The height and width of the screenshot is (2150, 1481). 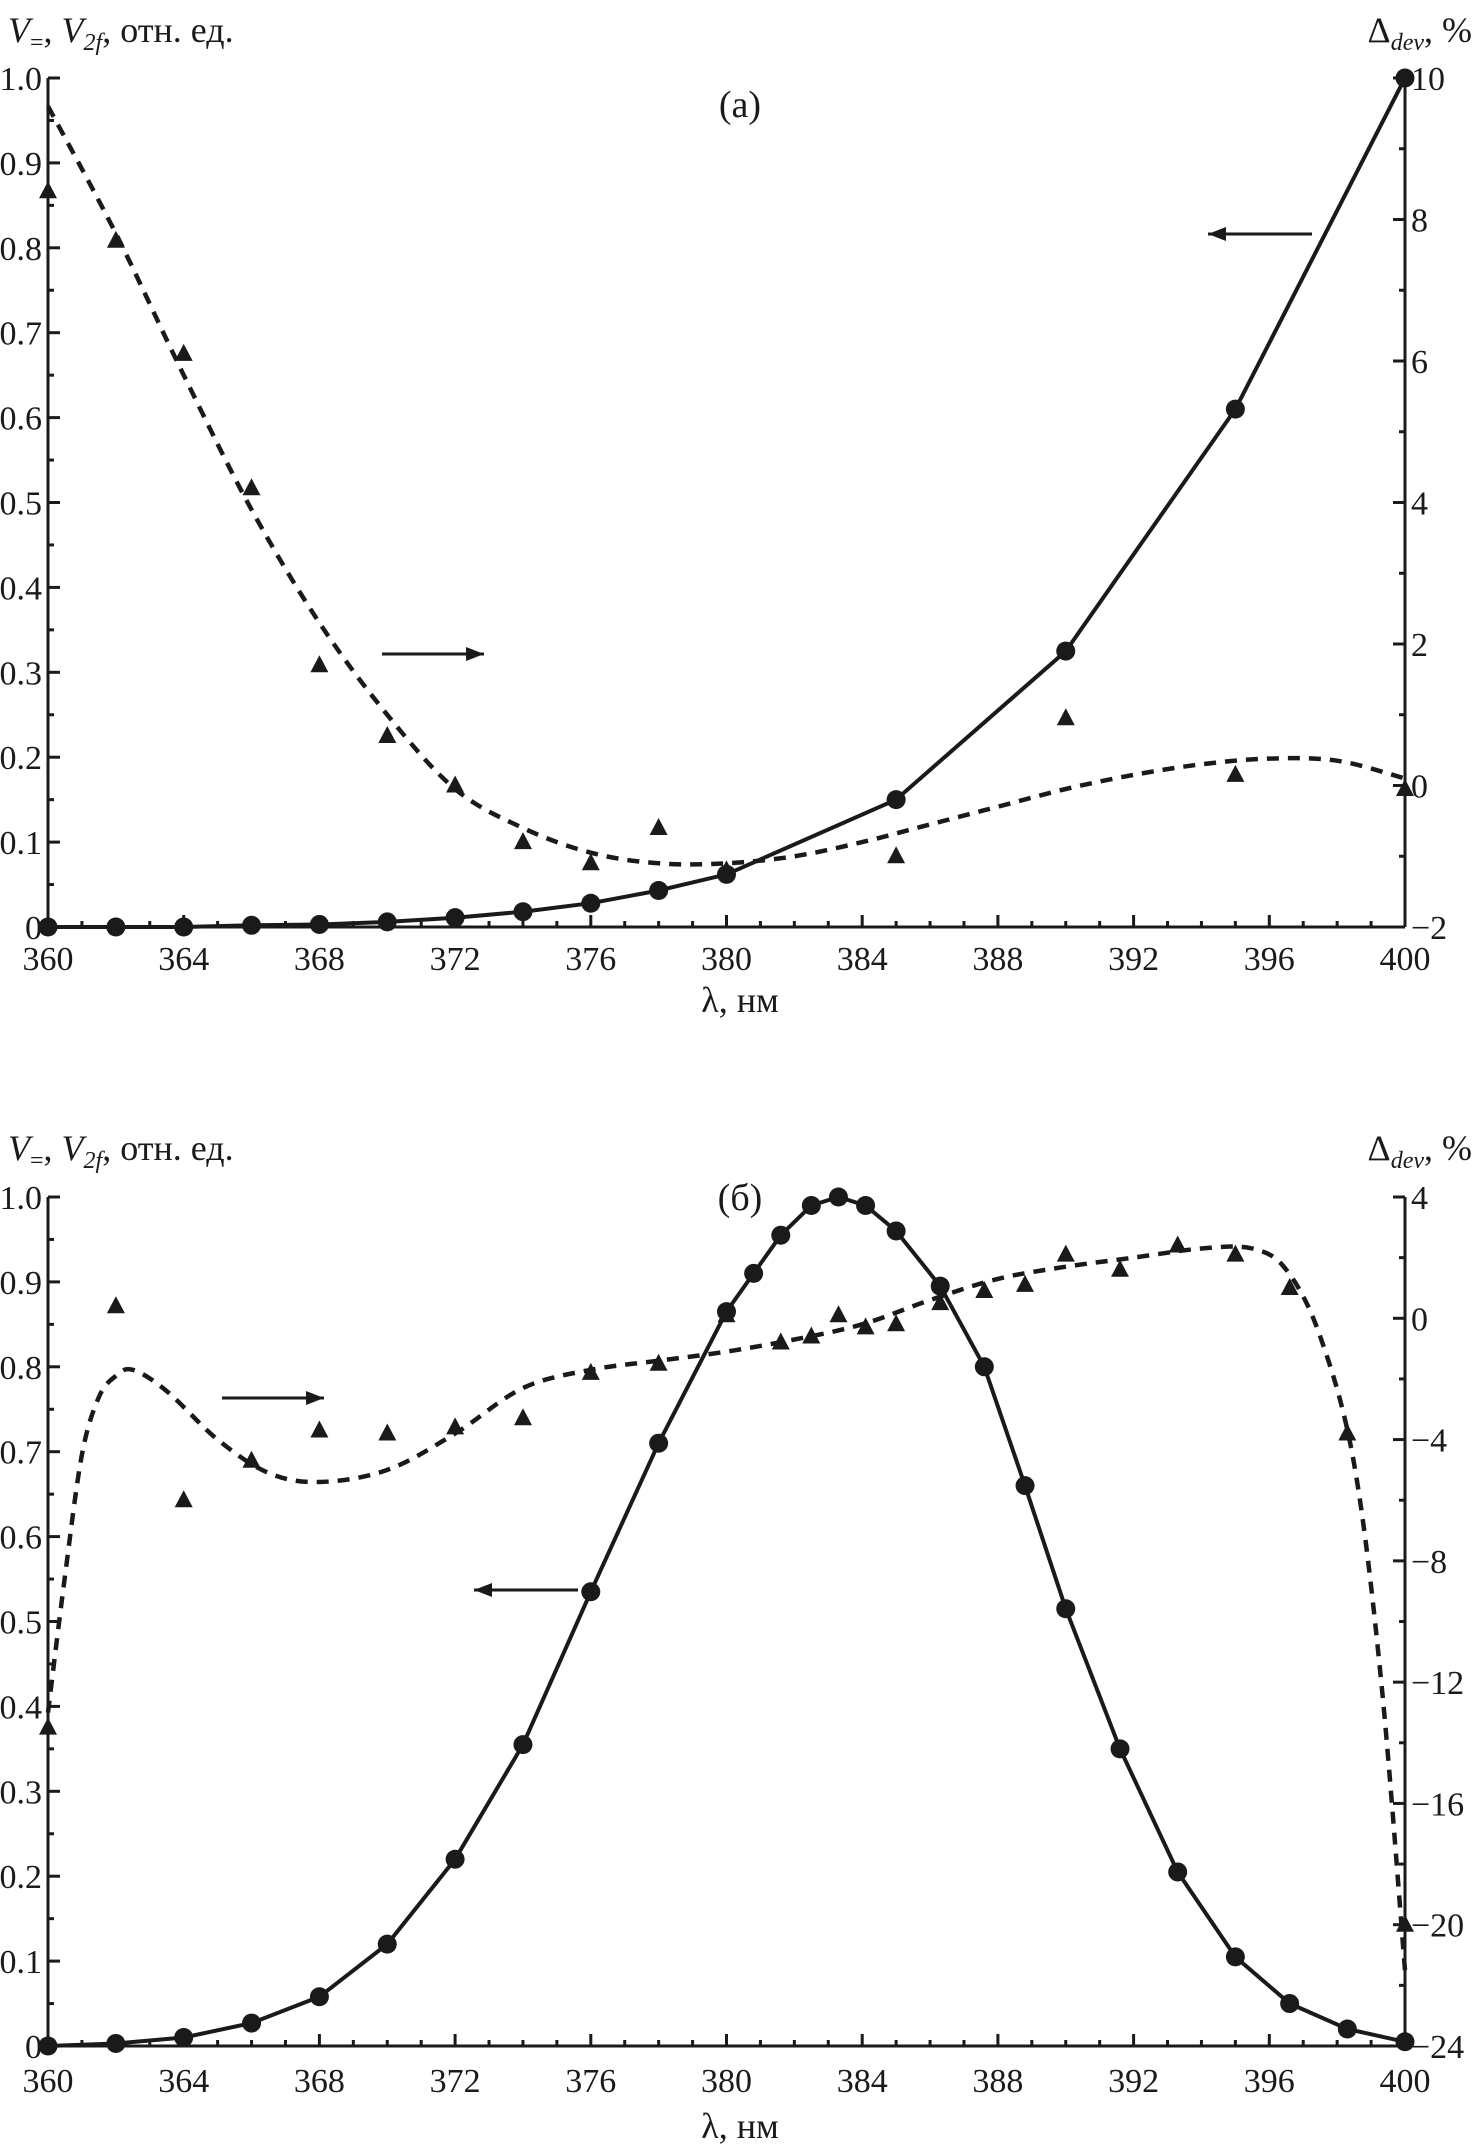 What do you see at coordinates (1429, 928) in the screenshot?
I see `y-right-tick-label: −2` at bounding box center [1429, 928].